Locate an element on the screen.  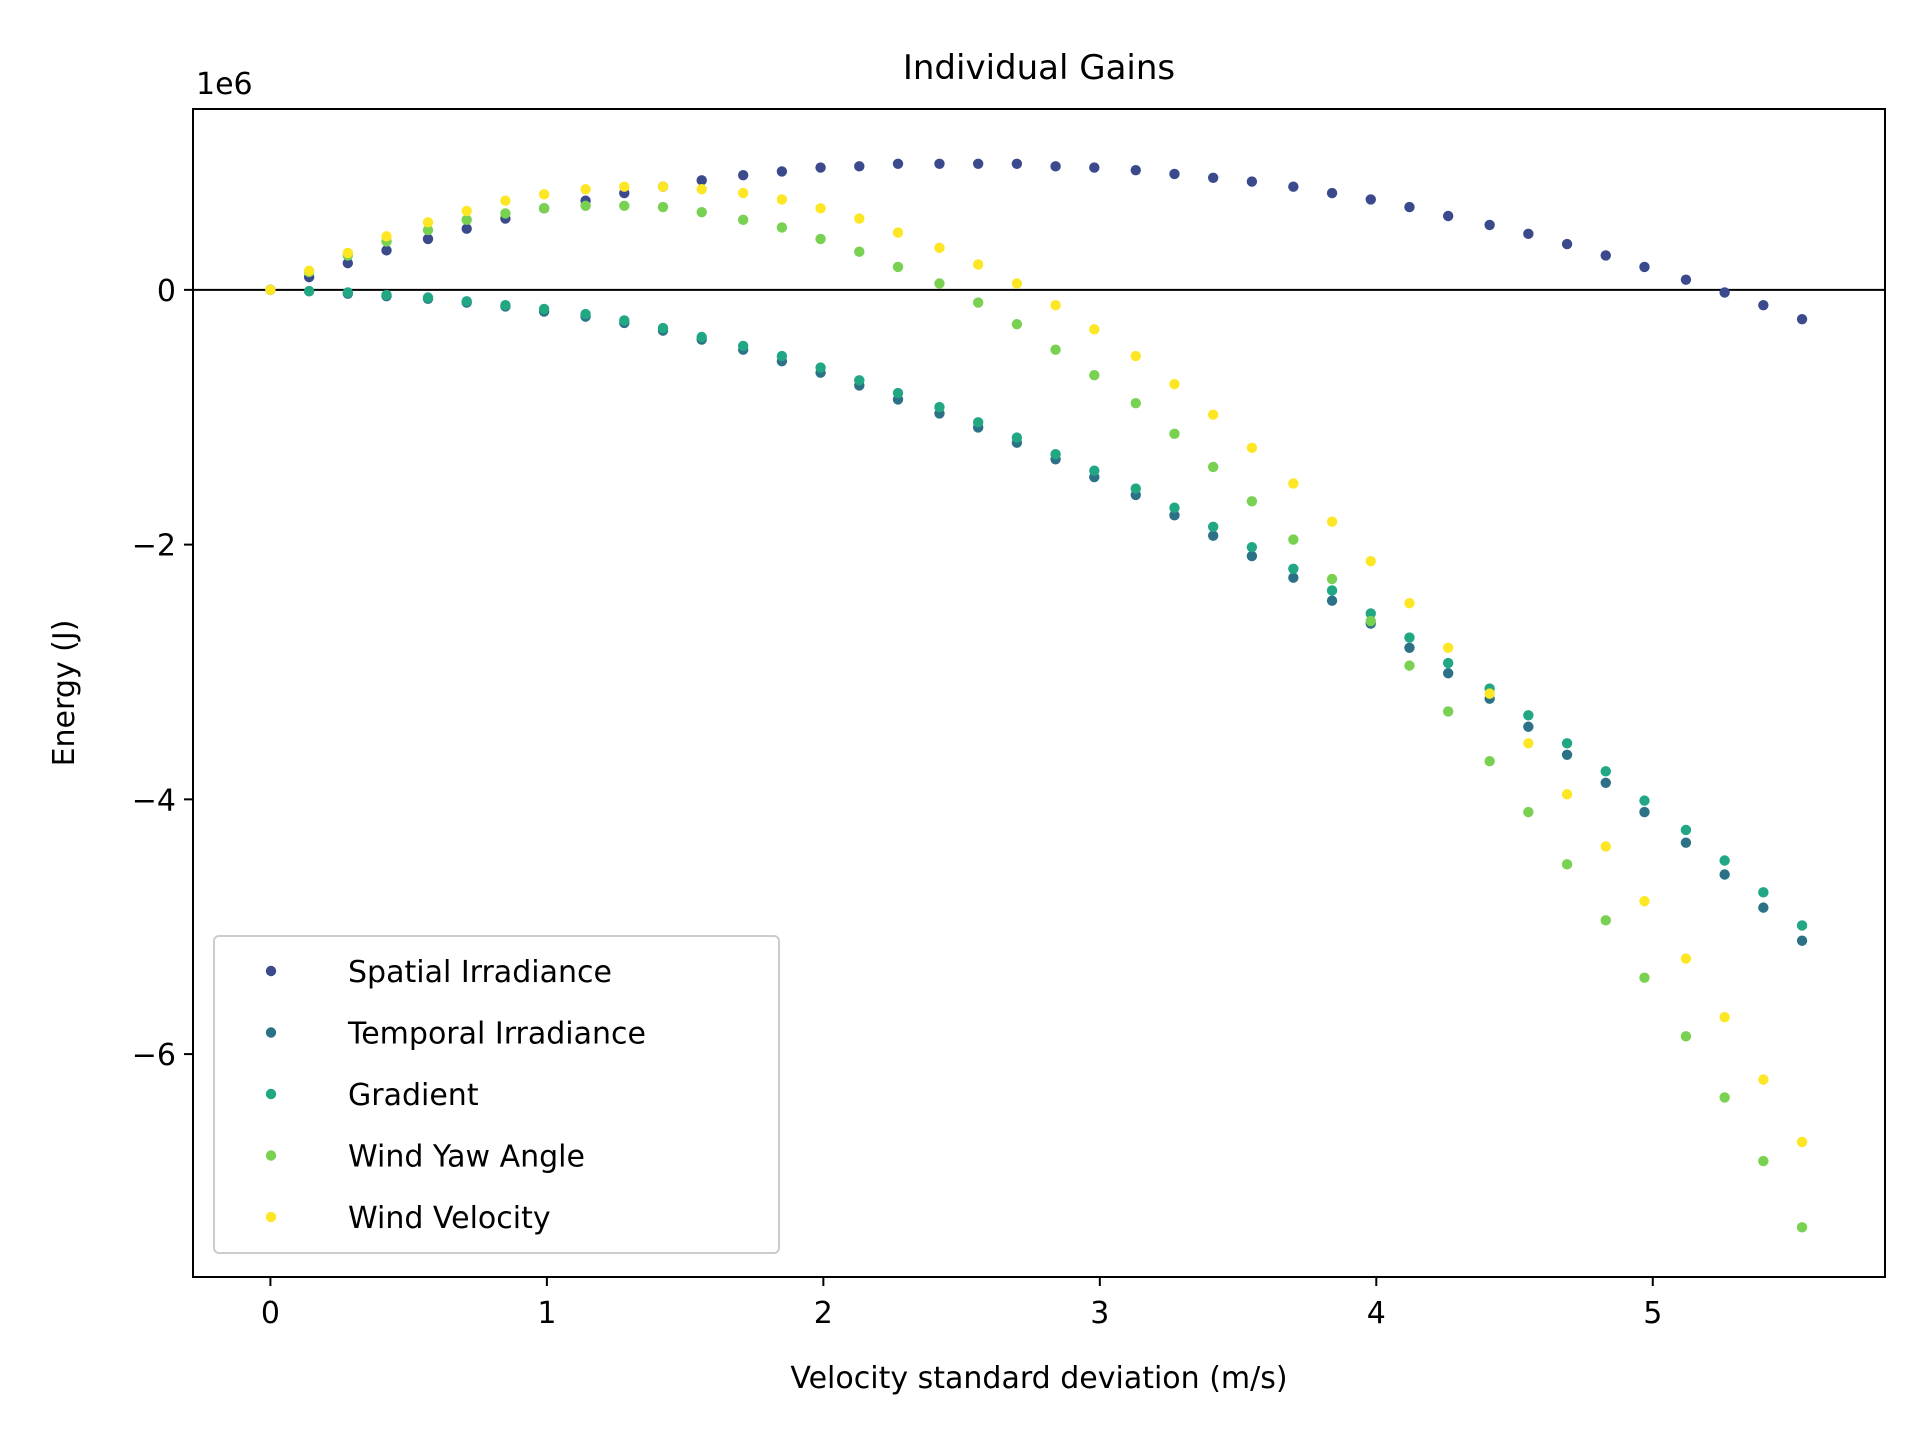
legend-label: Temporal Irradiance is located at coordinates (496, 1034).